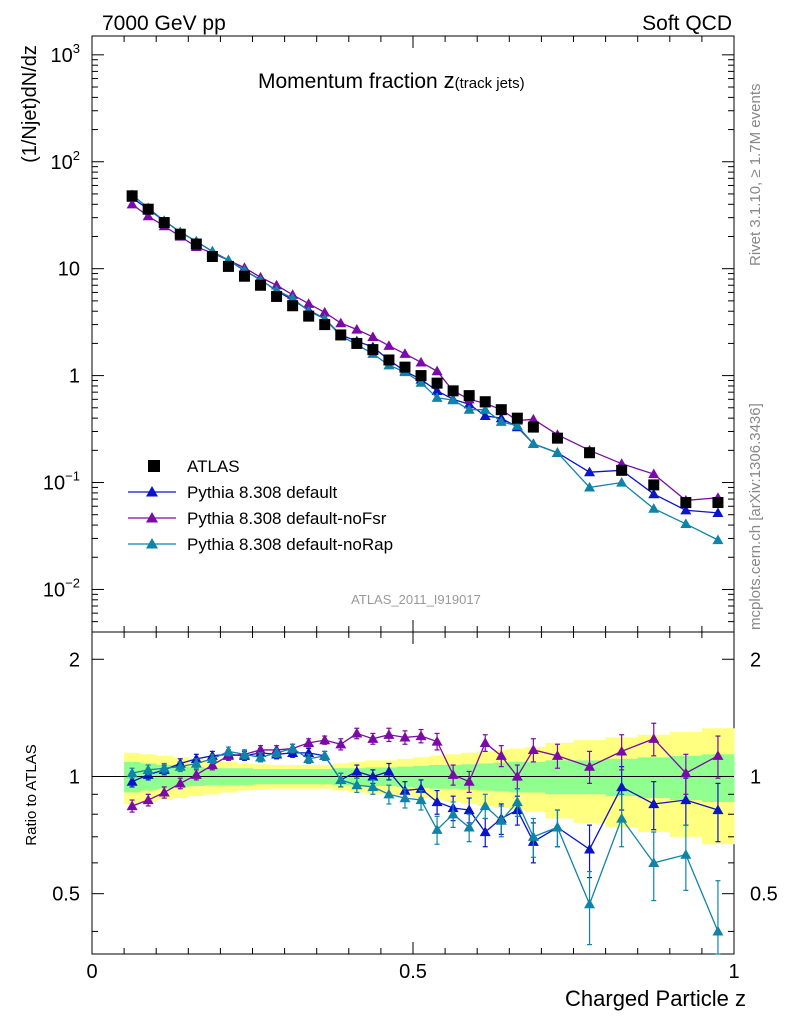 This screenshot has width=786, height=1024. What do you see at coordinates (687, 23) in the screenshot?
I see `process-label: Soft QCD` at bounding box center [687, 23].